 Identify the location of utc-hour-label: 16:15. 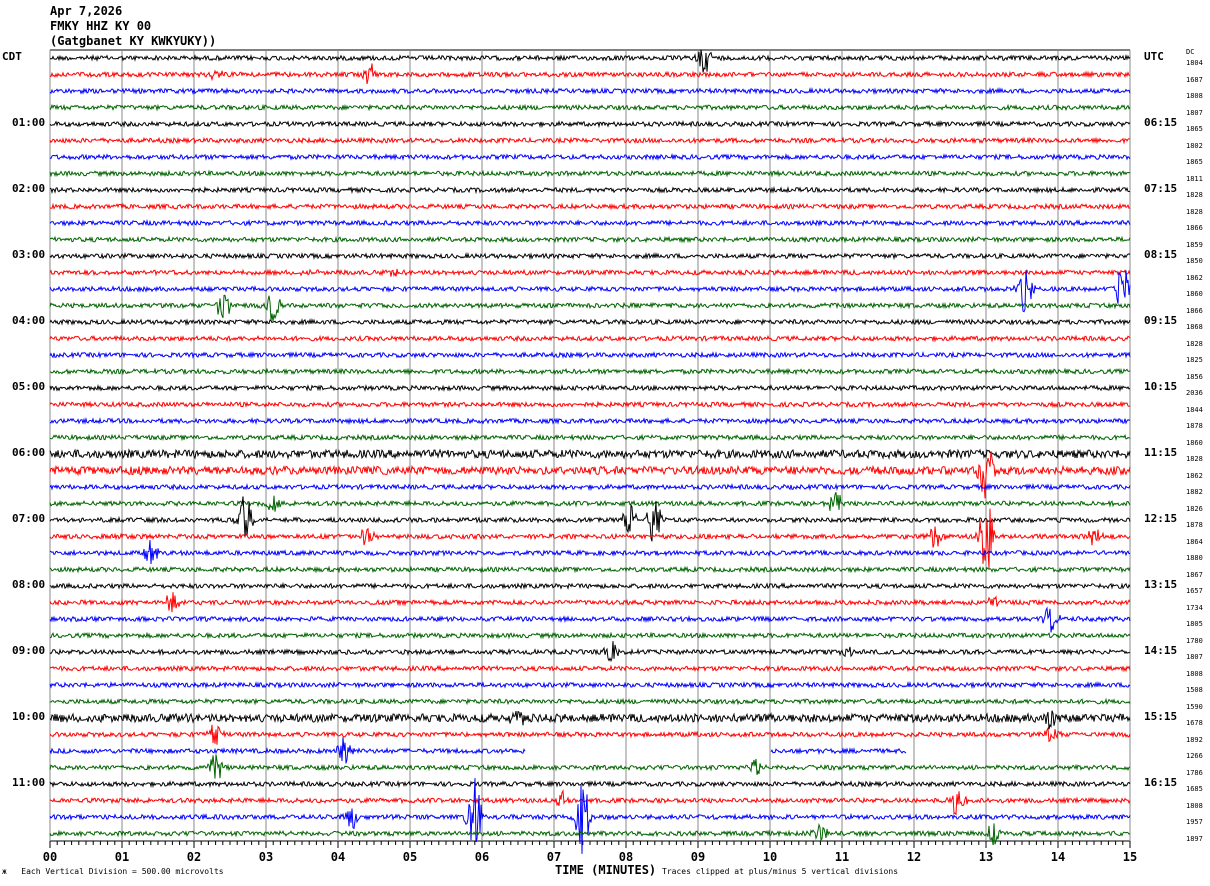
(1161, 782).